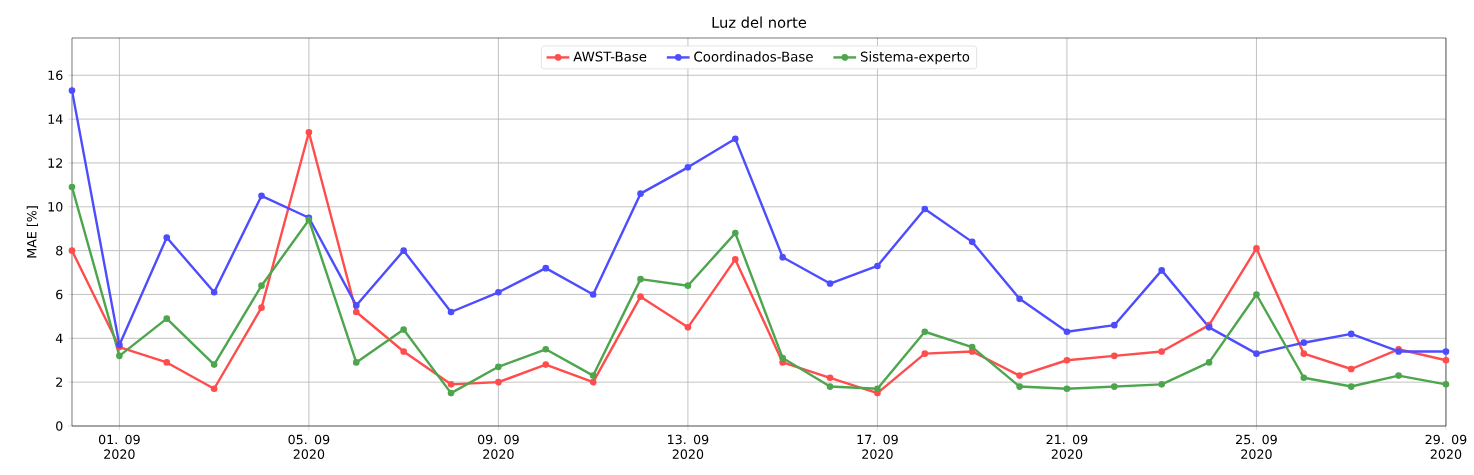 This screenshot has width=1474, height=475. What do you see at coordinates (32, 232) in the screenshot?
I see `y-axis-title: MAE [%]` at bounding box center [32, 232].